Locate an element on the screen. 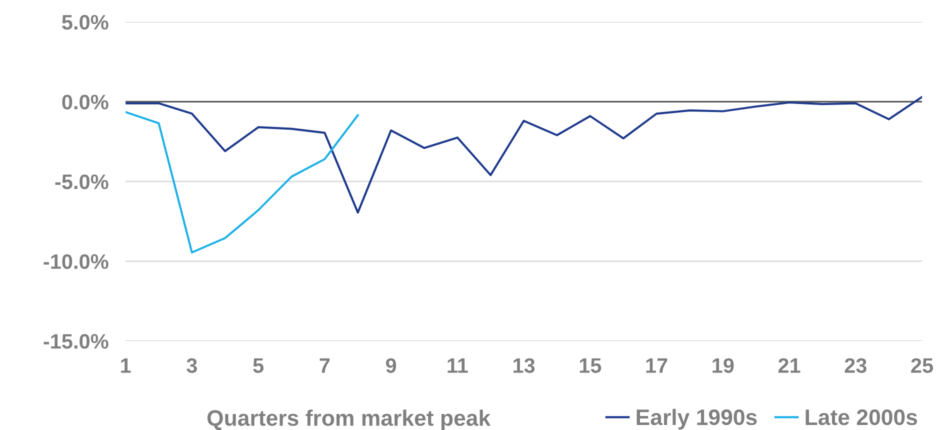 The height and width of the screenshot is (430, 937). x-tick-label: 21 is located at coordinates (789, 365).